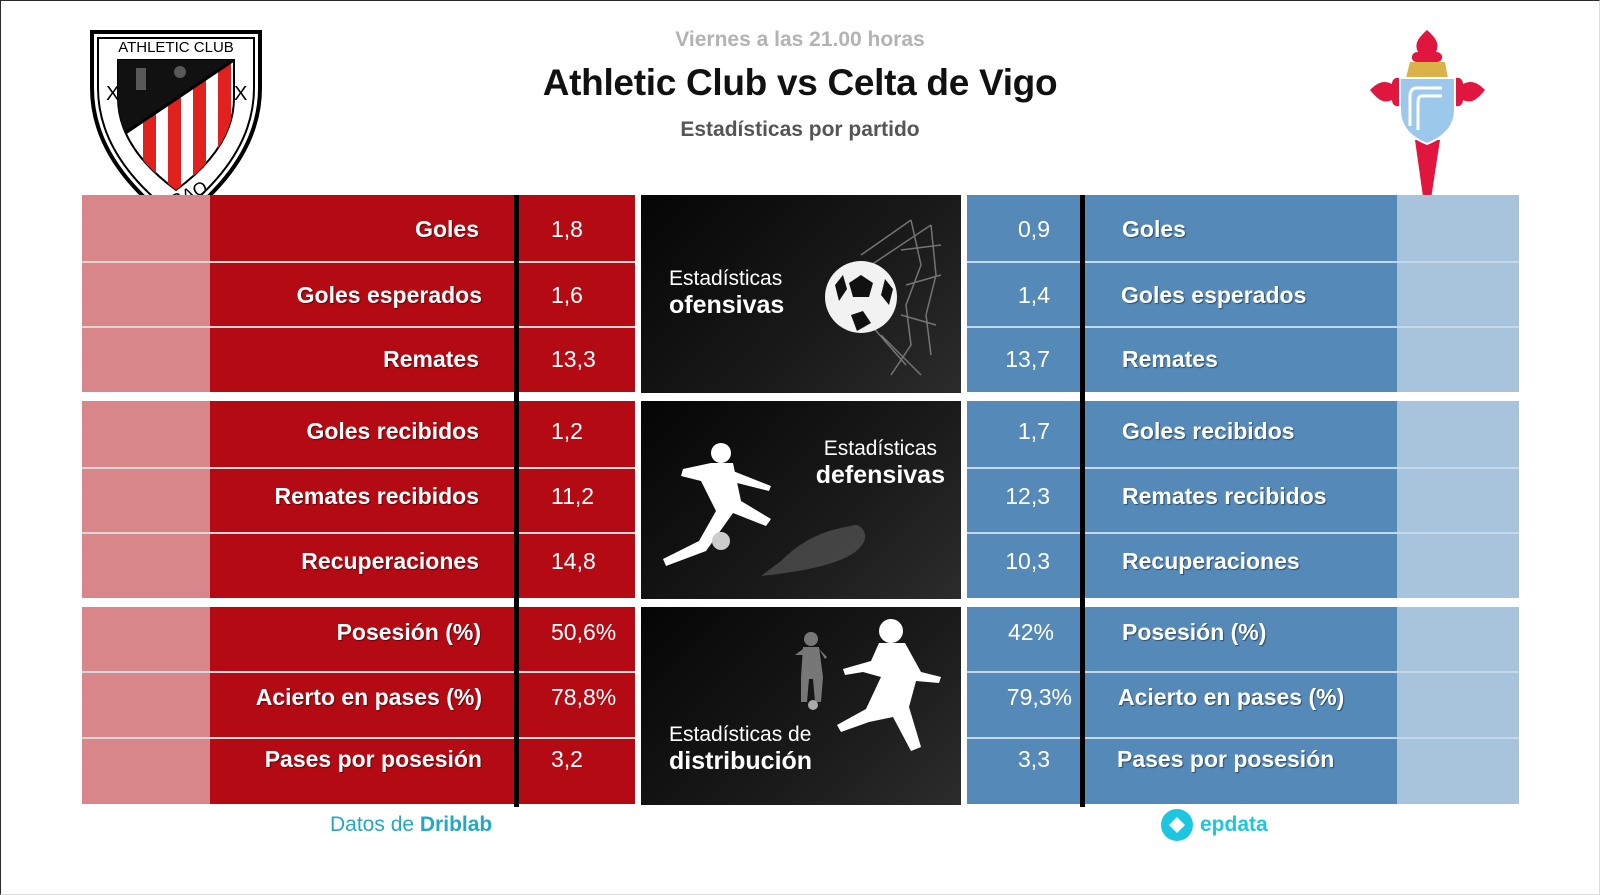 This screenshot has height=895, width=1600. What do you see at coordinates (447, 229) in the screenshot?
I see `home-label-goles: Goles` at bounding box center [447, 229].